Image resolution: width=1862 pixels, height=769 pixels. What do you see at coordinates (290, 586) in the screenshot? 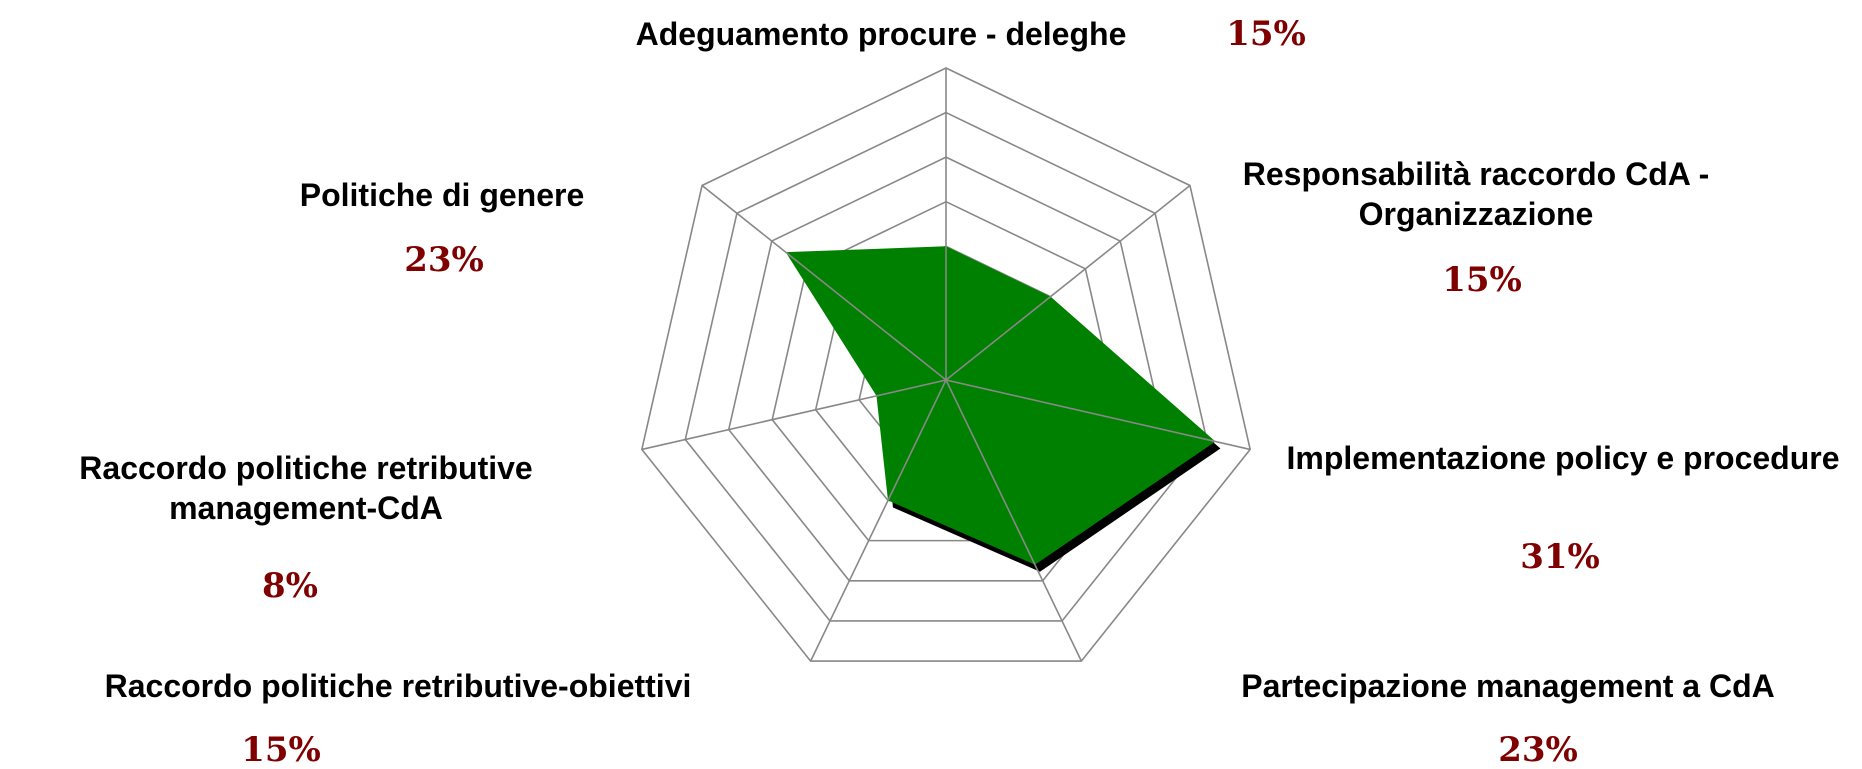
I see `value-label: 8%` at bounding box center [290, 586].